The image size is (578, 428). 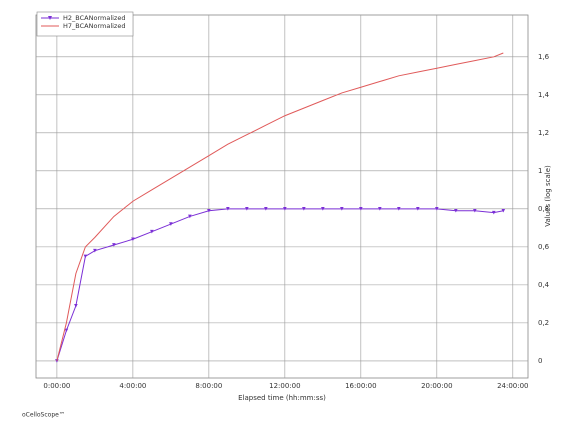 What do you see at coordinates (282, 398) in the screenshot?
I see `x-axis-label: Elapsed time (hh:mm:ss)` at bounding box center [282, 398].